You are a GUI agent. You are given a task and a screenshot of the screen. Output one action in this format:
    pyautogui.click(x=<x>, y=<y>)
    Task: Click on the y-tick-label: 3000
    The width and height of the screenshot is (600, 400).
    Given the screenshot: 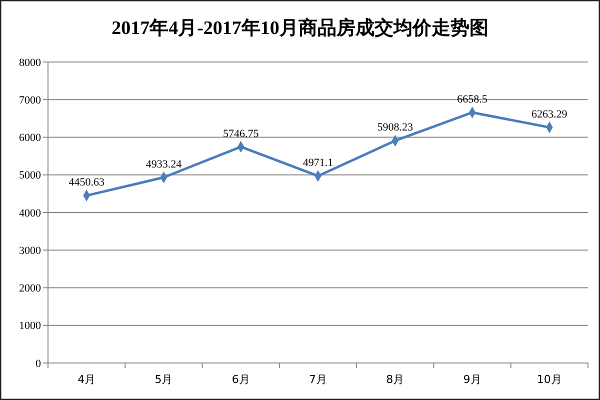 What is the action you would take?
    pyautogui.click(x=30, y=250)
    